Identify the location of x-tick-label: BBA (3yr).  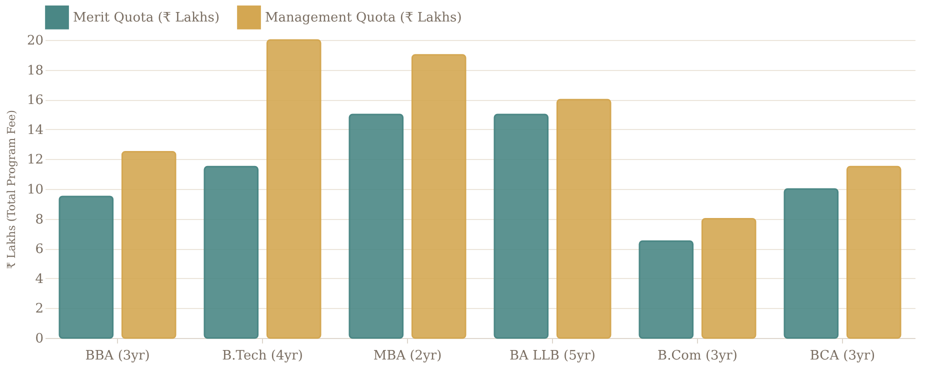
(117, 356).